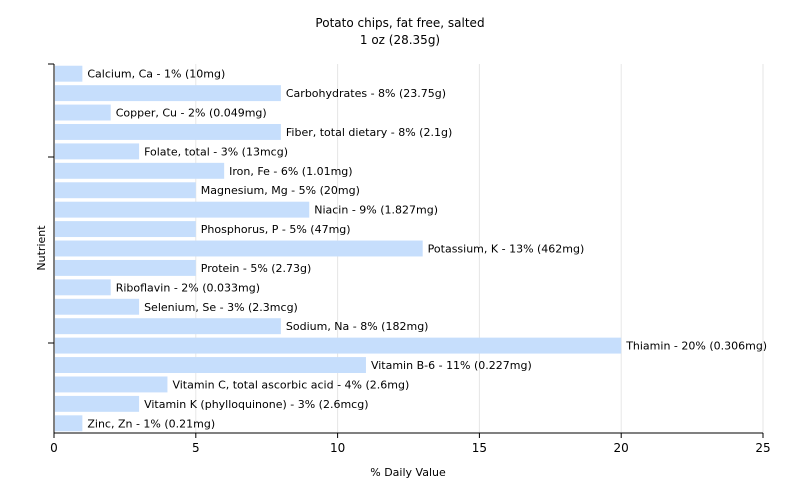 The height and width of the screenshot is (500, 800). Describe the element at coordinates (400, 40) in the screenshot. I see `chart-subtitle: 1 oz (28.35g)` at that location.